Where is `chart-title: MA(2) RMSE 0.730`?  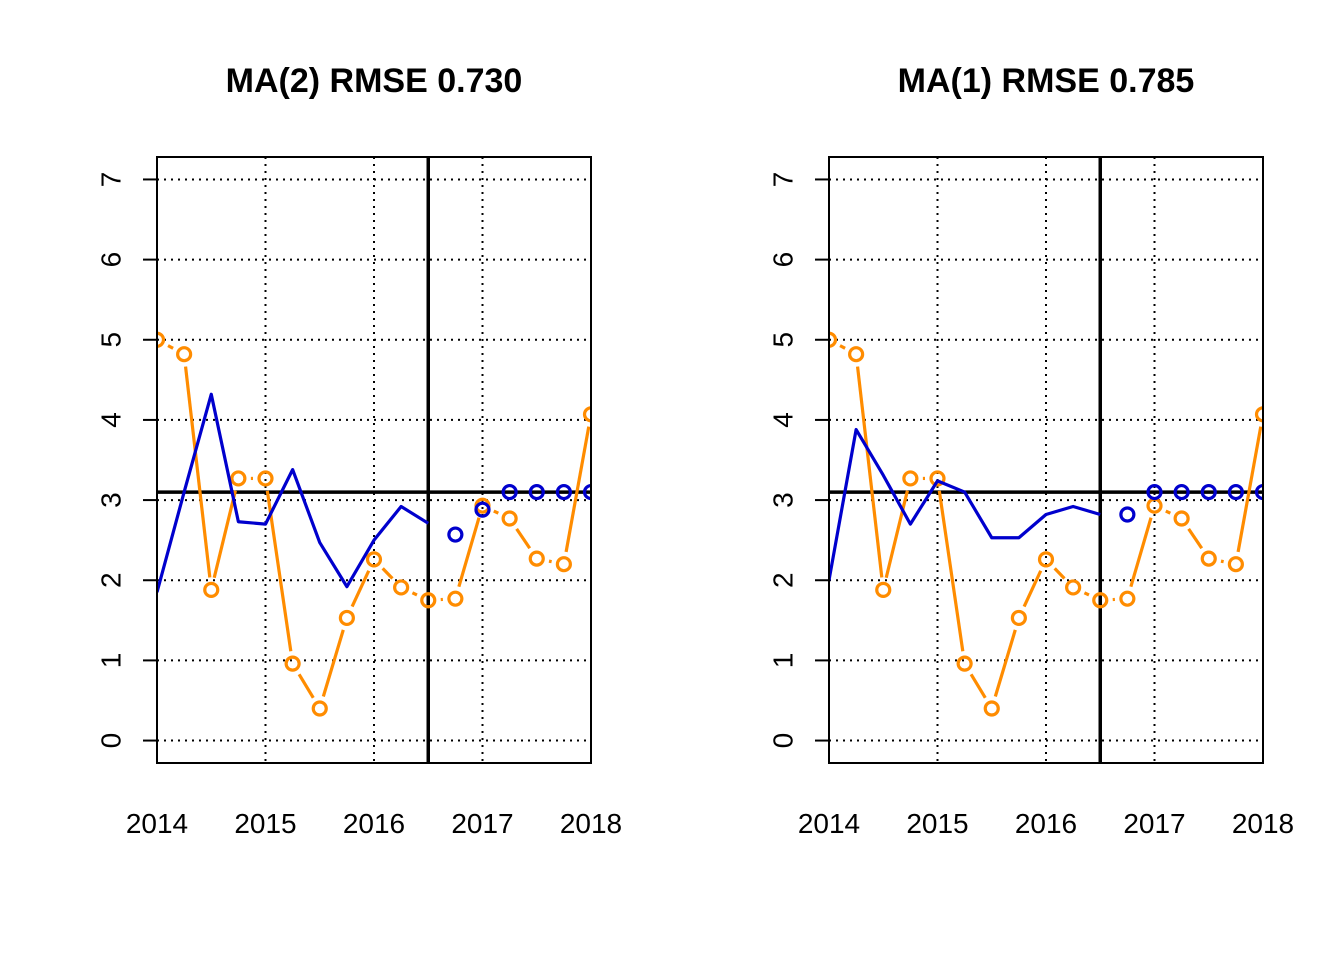 chart-title: MA(2) RMSE 0.730 is located at coordinates (374, 81).